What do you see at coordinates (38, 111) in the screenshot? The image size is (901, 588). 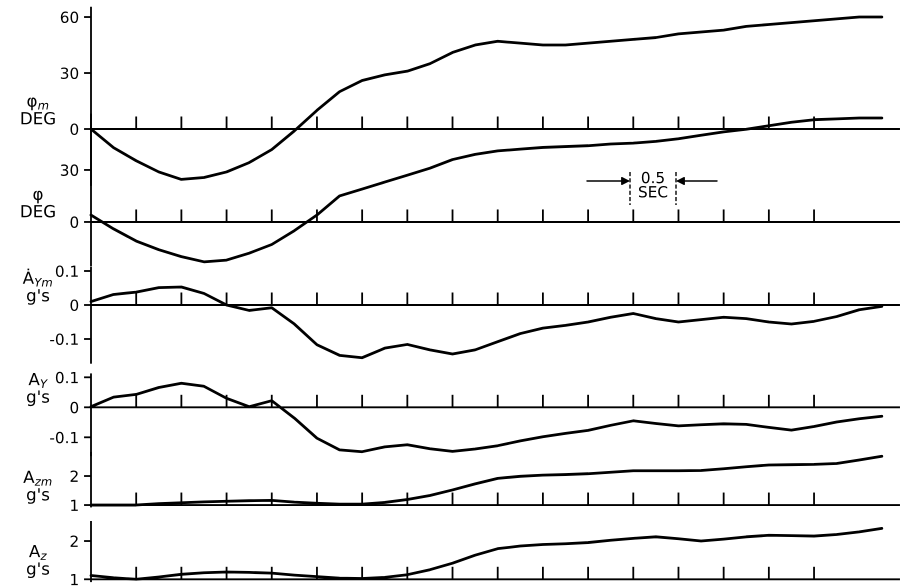 I see `y-axis-title: φ$_{m}$ DEG` at bounding box center [38, 111].